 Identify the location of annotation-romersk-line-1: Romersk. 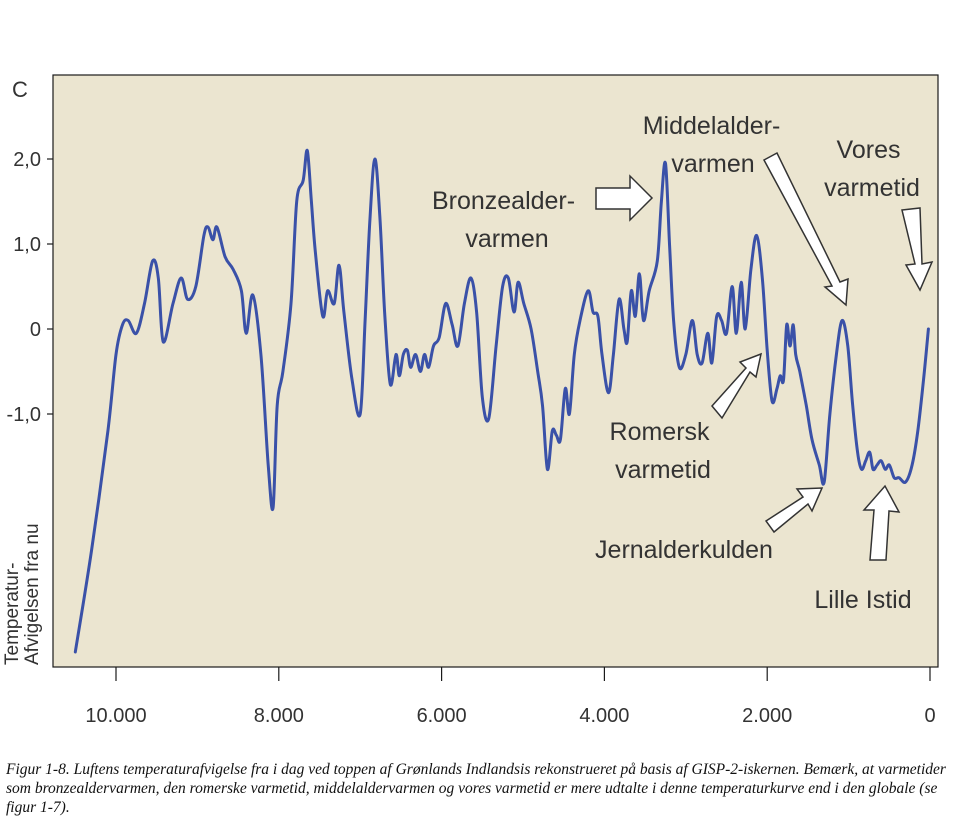
(660, 432).